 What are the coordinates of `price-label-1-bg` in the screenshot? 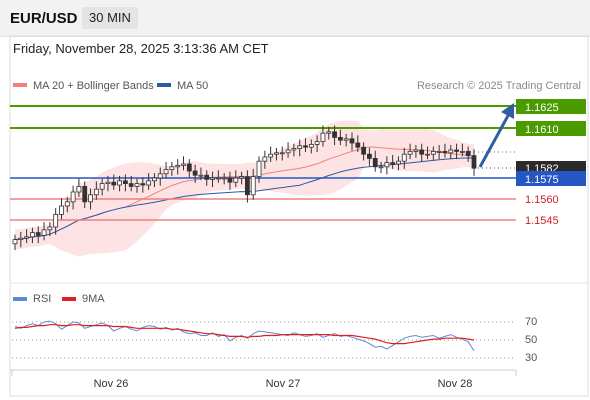 It's located at (551, 106).